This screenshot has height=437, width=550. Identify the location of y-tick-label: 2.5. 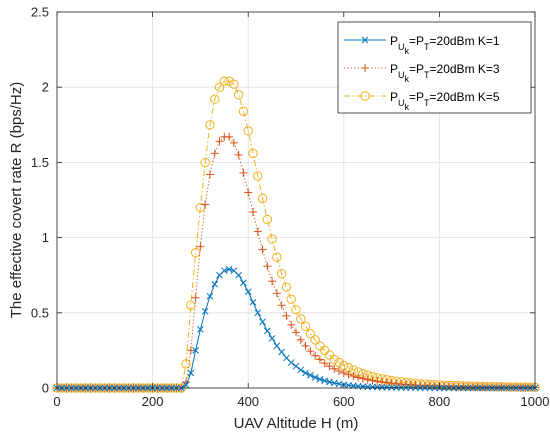
(40, 12).